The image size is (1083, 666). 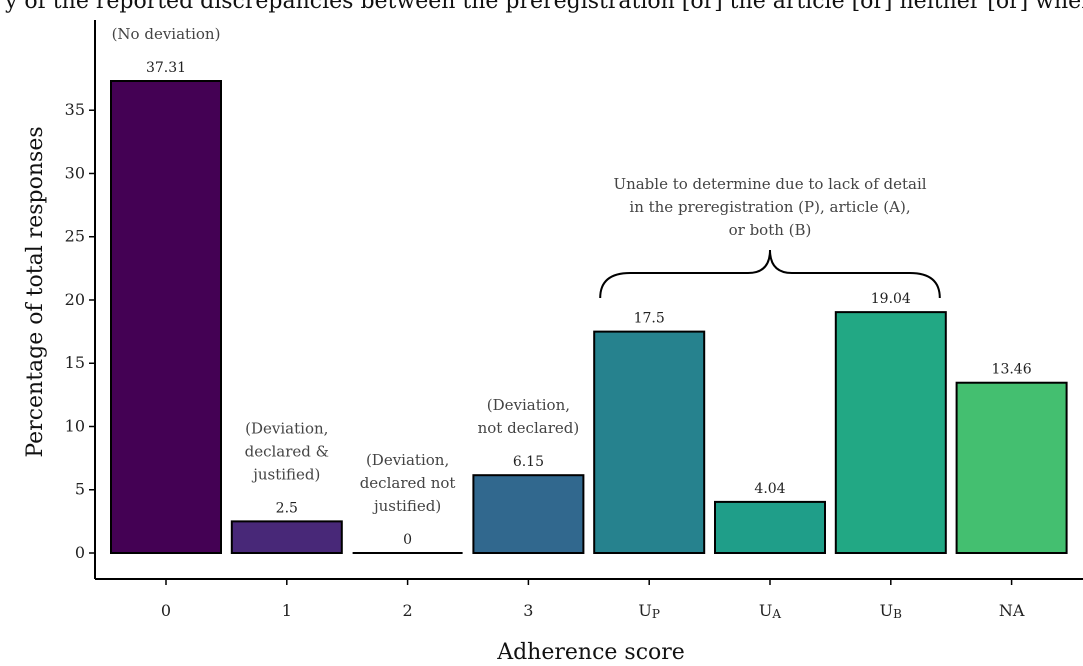 What do you see at coordinates (589, 599) in the screenshot?
I see `x-axis: 0 1 2 3 UP UA UB NA` at bounding box center [589, 599].